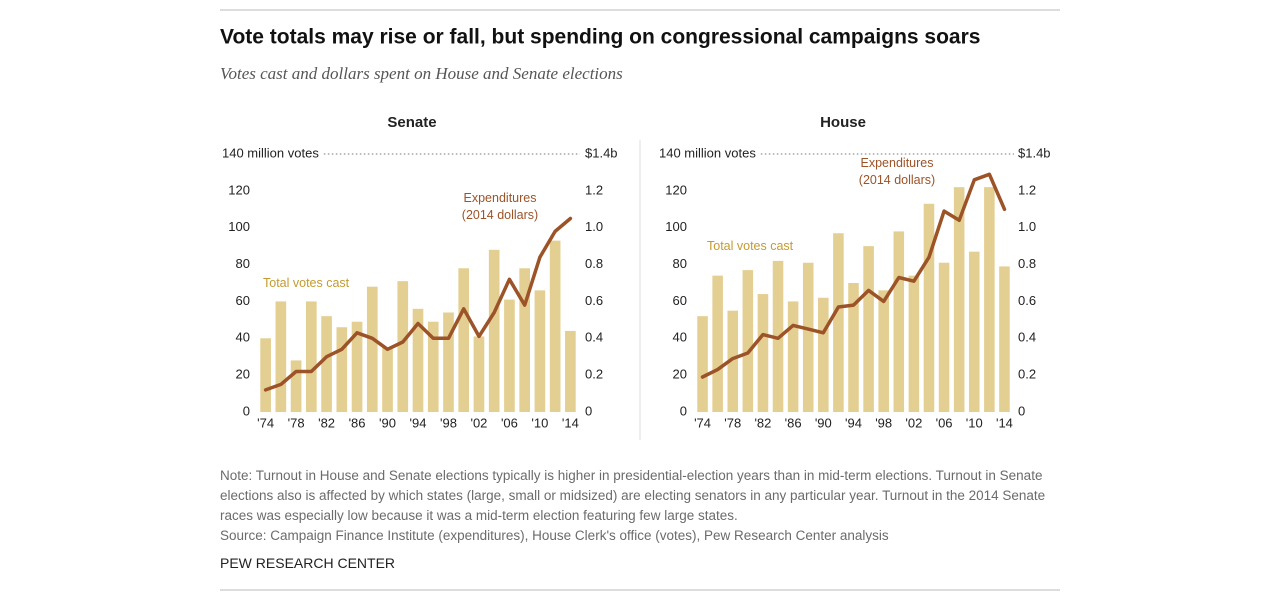 The height and width of the screenshot is (600, 1280). Describe the element at coordinates (296, 422) in the screenshot. I see `x-tick-label: '78` at that location.